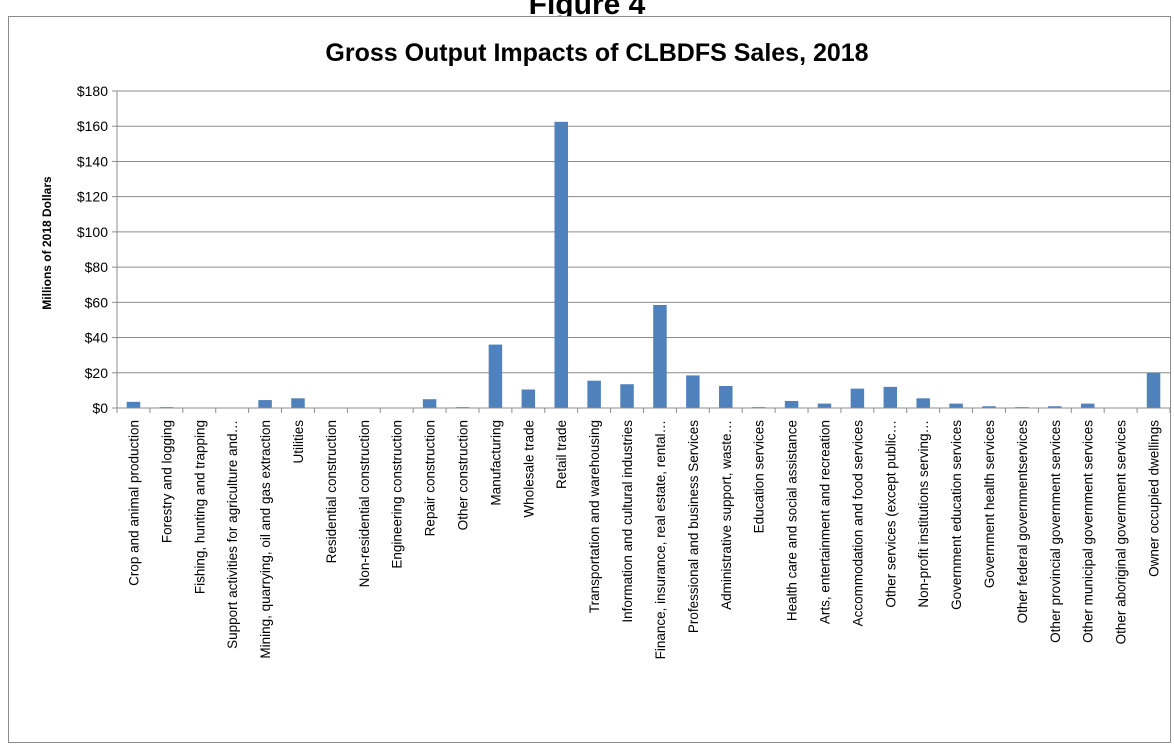 Image resolution: width=1174 pixels, height=744 pixels. I want to click on x-tick-label: Professional and business Services, so click(693, 526).